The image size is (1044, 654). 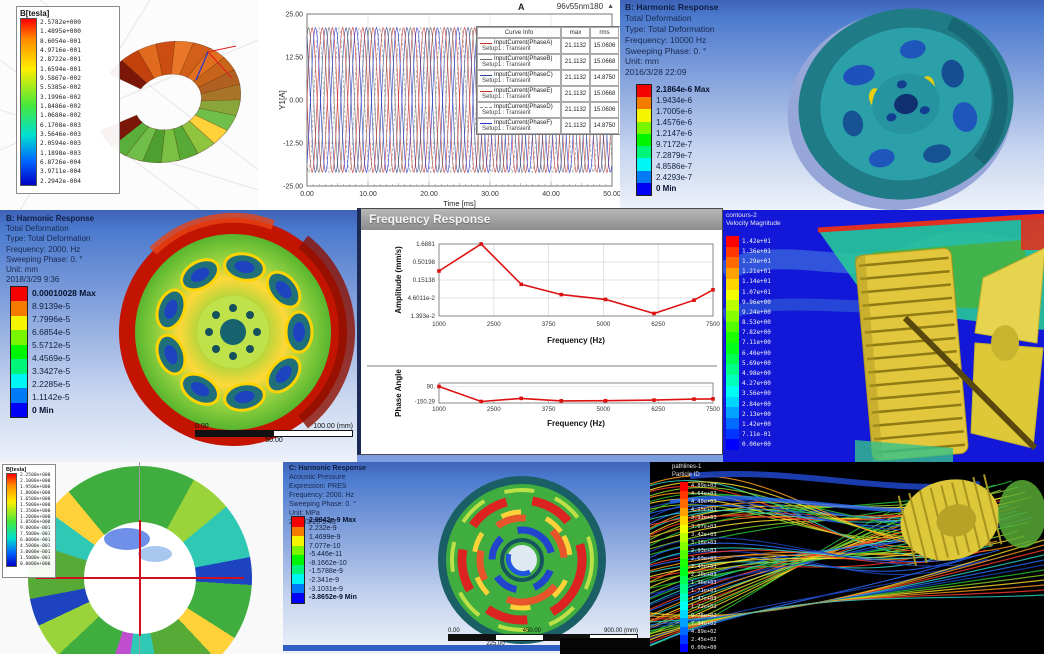 I want to click on curve-color-swatch, so click(x=486, y=75).